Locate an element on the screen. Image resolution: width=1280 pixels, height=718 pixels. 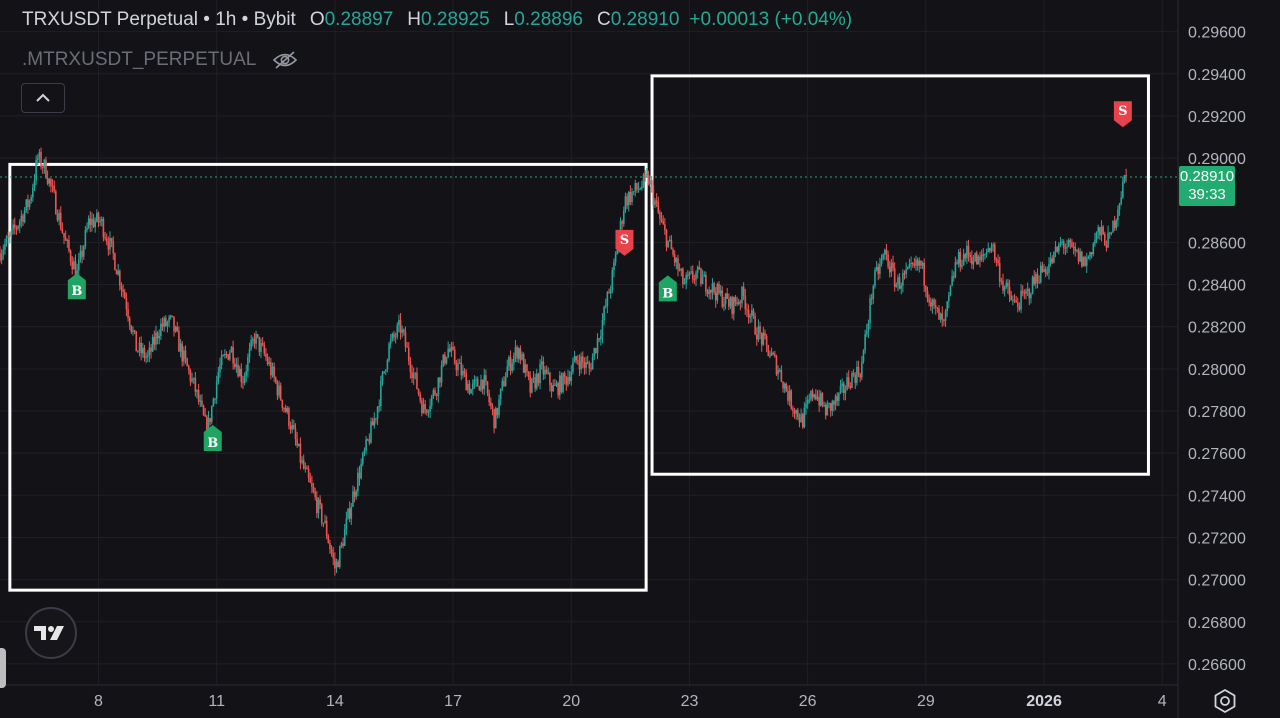
low-label: L is located at coordinates (509, 19).